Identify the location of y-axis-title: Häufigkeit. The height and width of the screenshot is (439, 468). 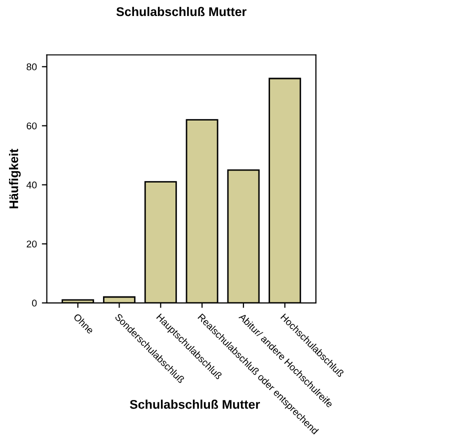
(15, 178).